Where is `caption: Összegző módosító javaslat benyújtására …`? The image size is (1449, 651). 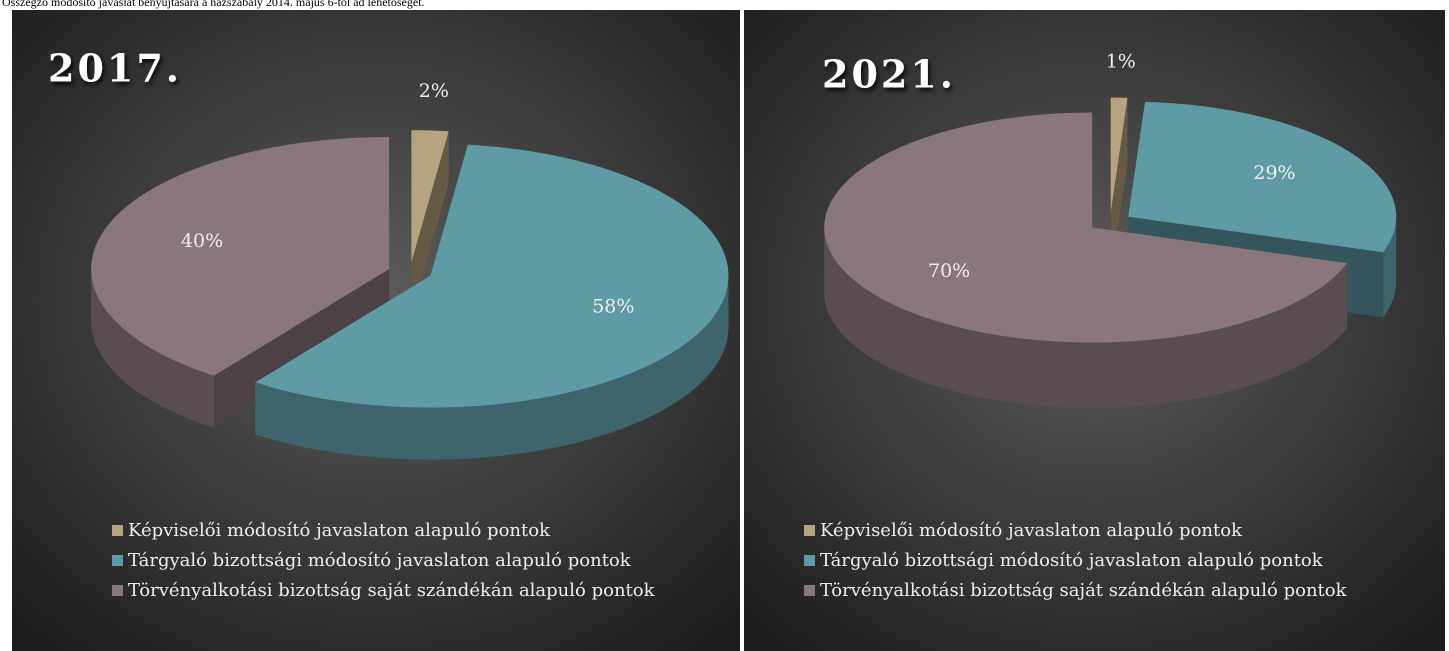 caption: Összegző módosító javaslat benyújtására … is located at coordinates (213, 4).